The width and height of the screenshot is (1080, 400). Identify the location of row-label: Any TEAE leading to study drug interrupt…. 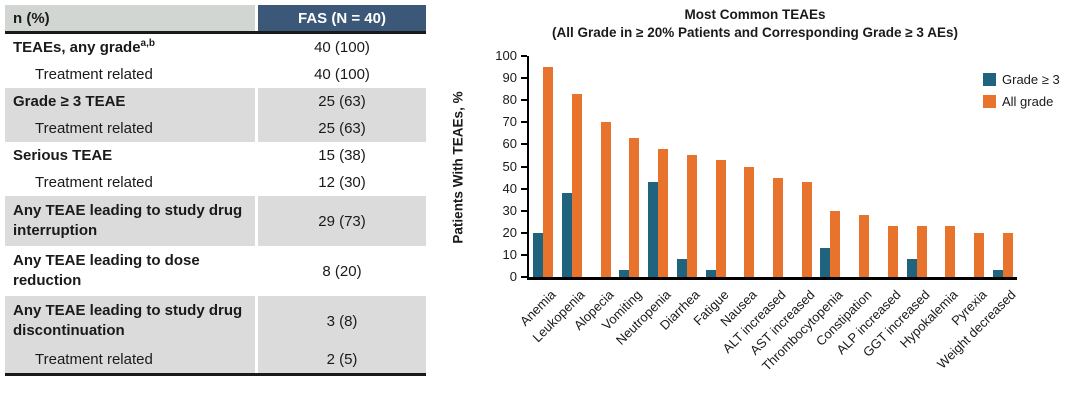
(130, 221).